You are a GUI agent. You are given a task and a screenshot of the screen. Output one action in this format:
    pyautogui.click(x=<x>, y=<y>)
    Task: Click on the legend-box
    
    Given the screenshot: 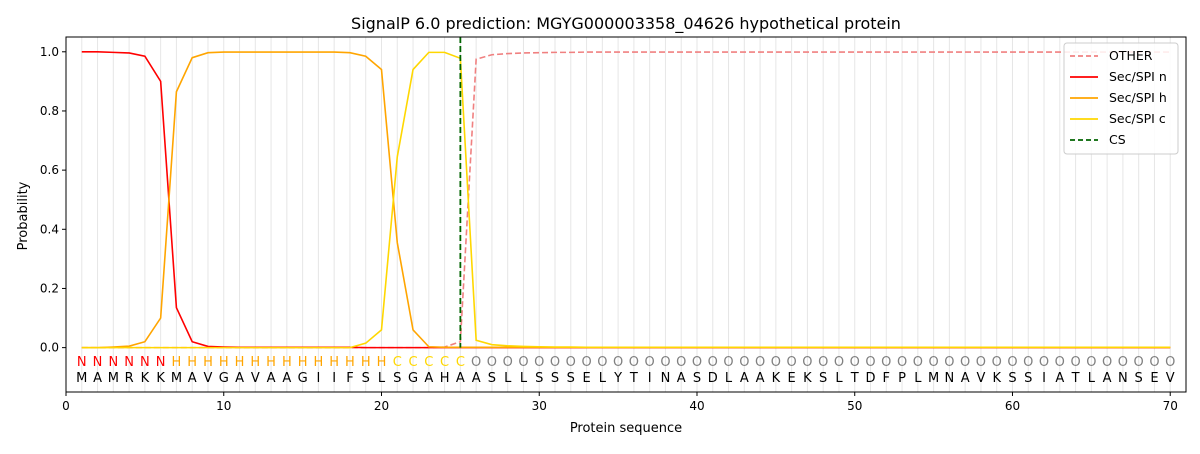 What is the action you would take?
    pyautogui.click(x=1121, y=98)
    